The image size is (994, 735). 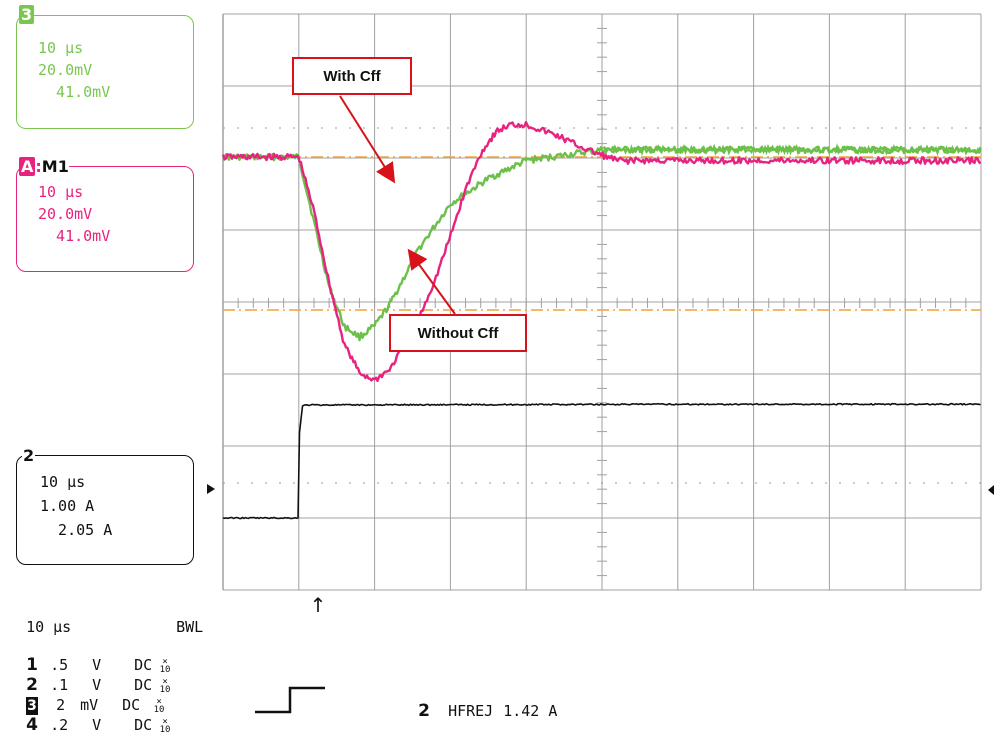 I want to click on channel-2-scale: 1.00 A, so click(x=67, y=506).